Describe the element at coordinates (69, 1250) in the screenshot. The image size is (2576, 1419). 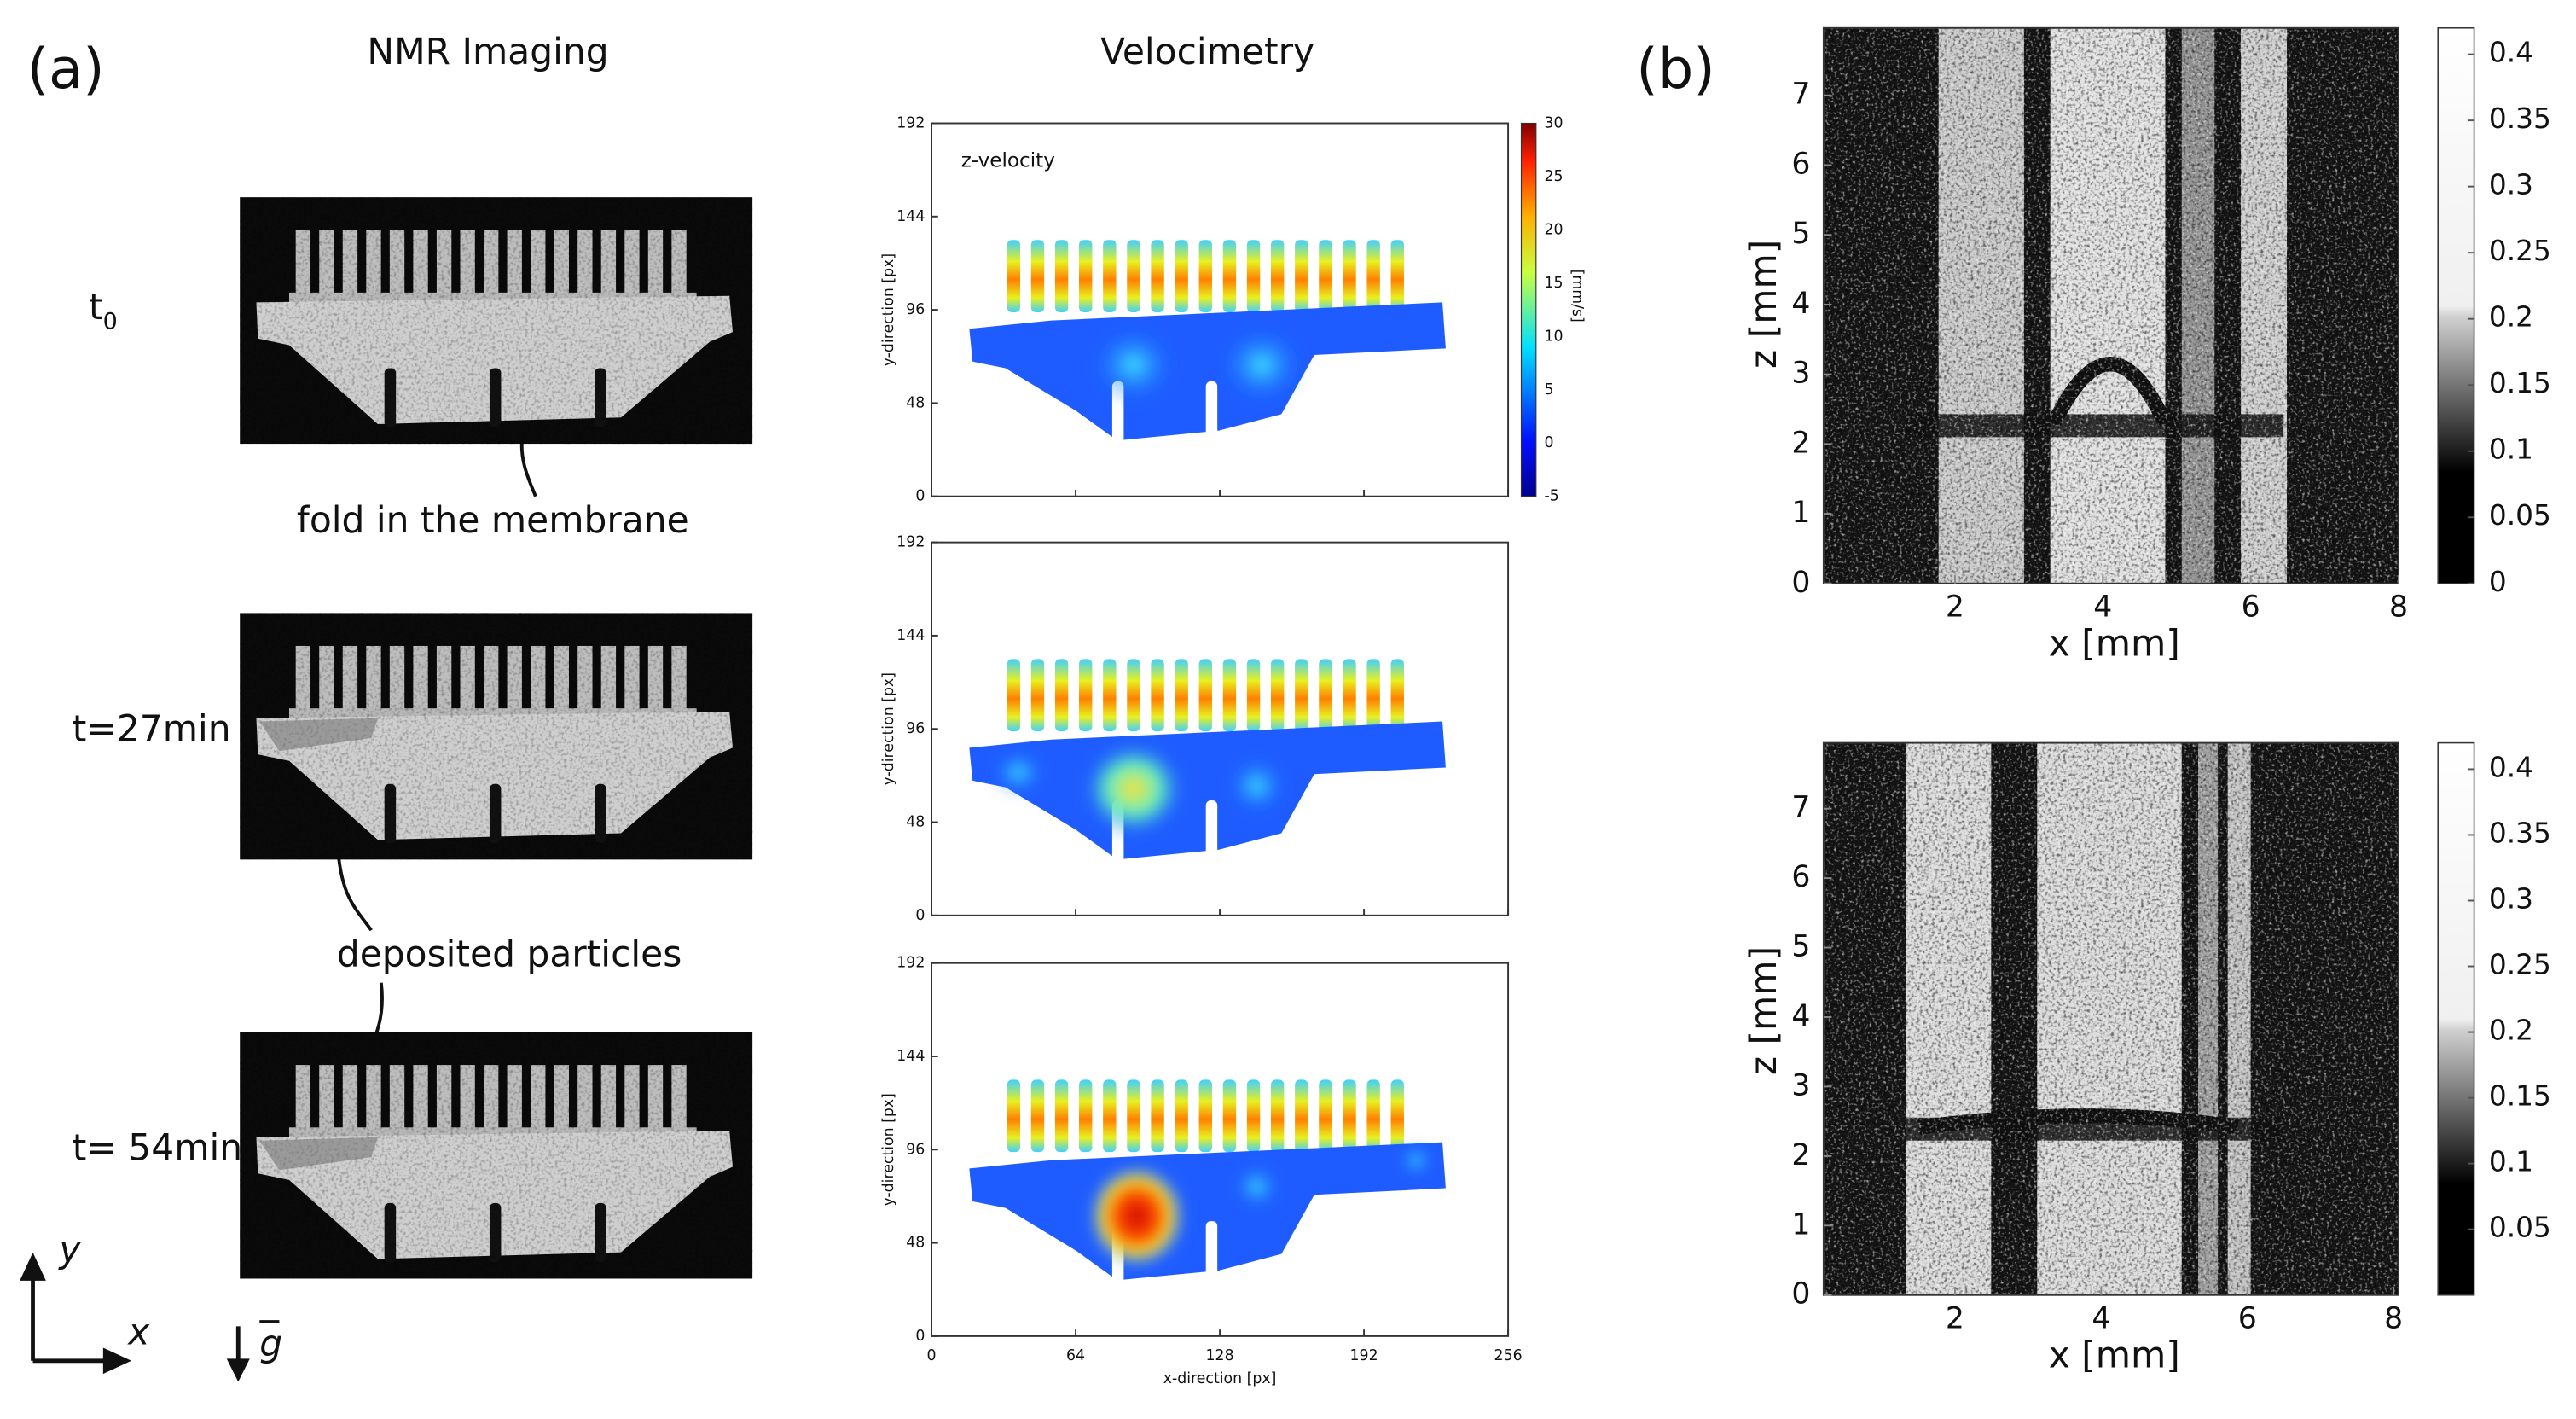
I see `axis-glyph-label: y` at that location.